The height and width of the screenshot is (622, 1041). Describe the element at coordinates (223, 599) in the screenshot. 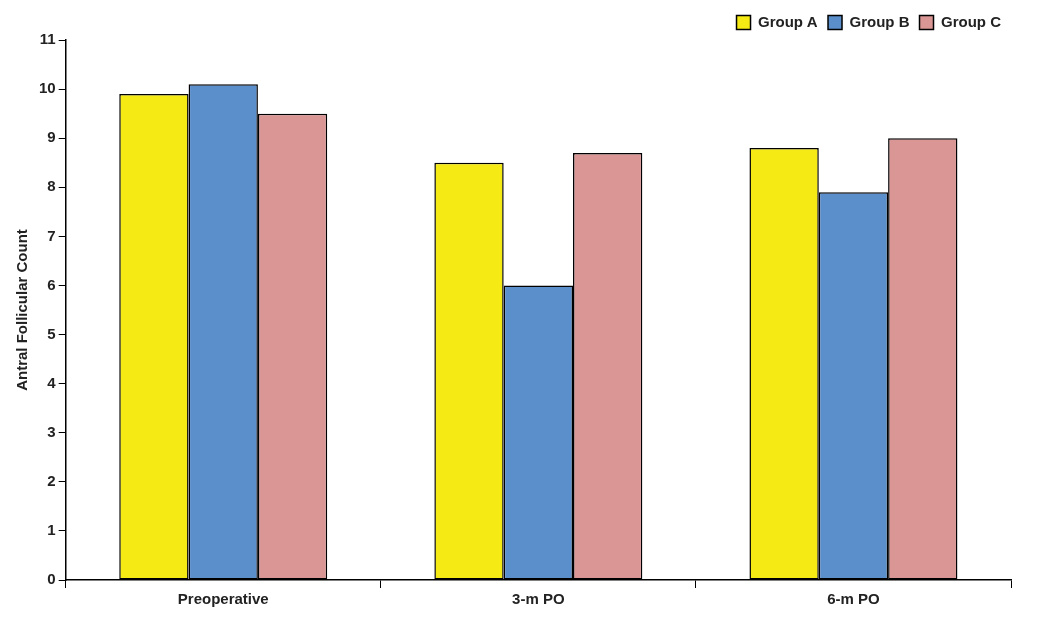

I see `x-tick-label: Preoperative` at that location.